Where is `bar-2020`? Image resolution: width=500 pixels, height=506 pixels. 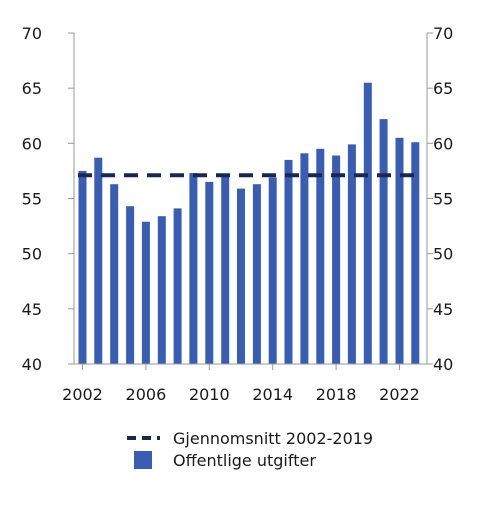
bar-2020 is located at coordinates (367, 223).